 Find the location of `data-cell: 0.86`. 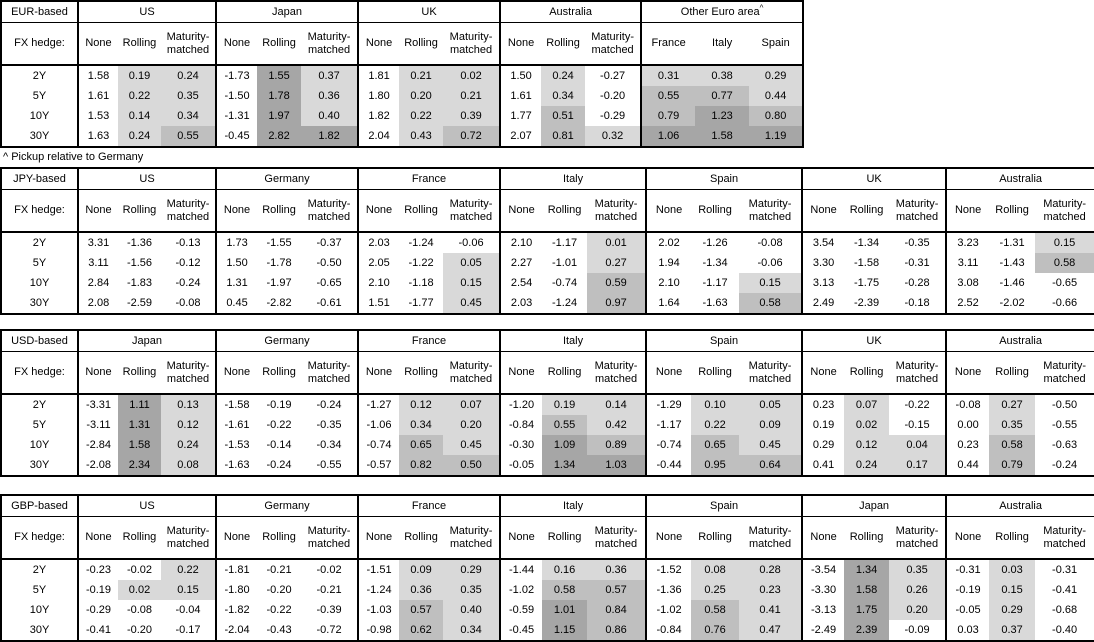

data-cell: 0.86 is located at coordinates (617, 630).